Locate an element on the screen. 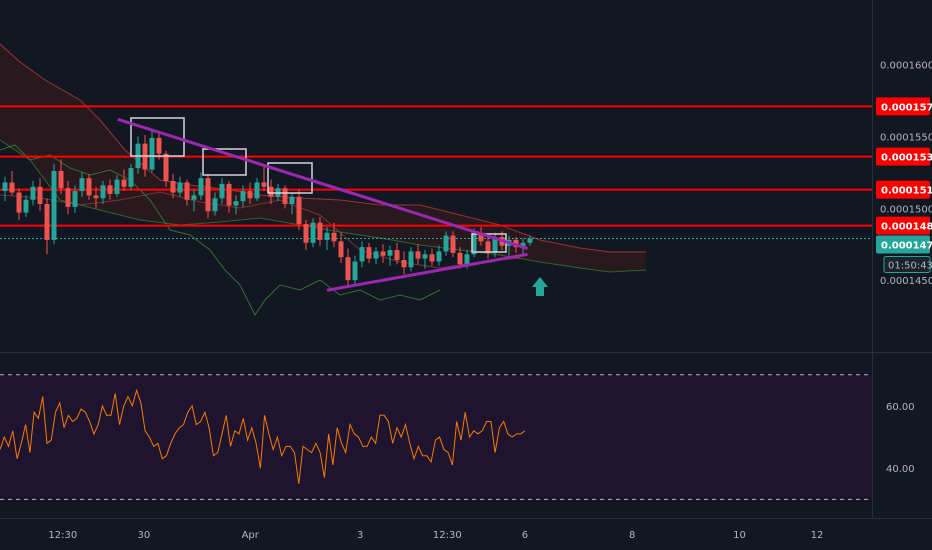 The image size is (932, 550). price-tick-label: 0.0001450 is located at coordinates (906, 281).